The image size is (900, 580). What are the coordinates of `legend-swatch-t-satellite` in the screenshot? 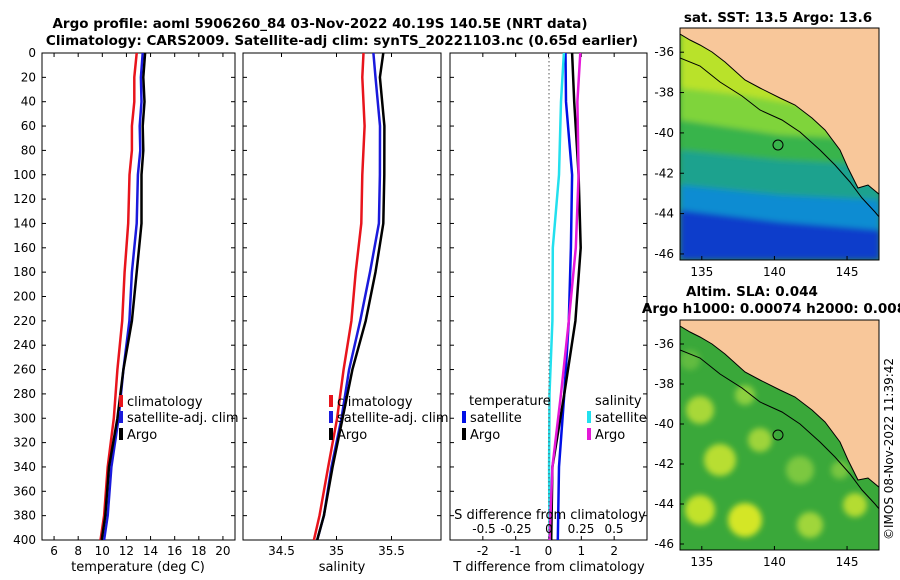 It's located at (464, 417).